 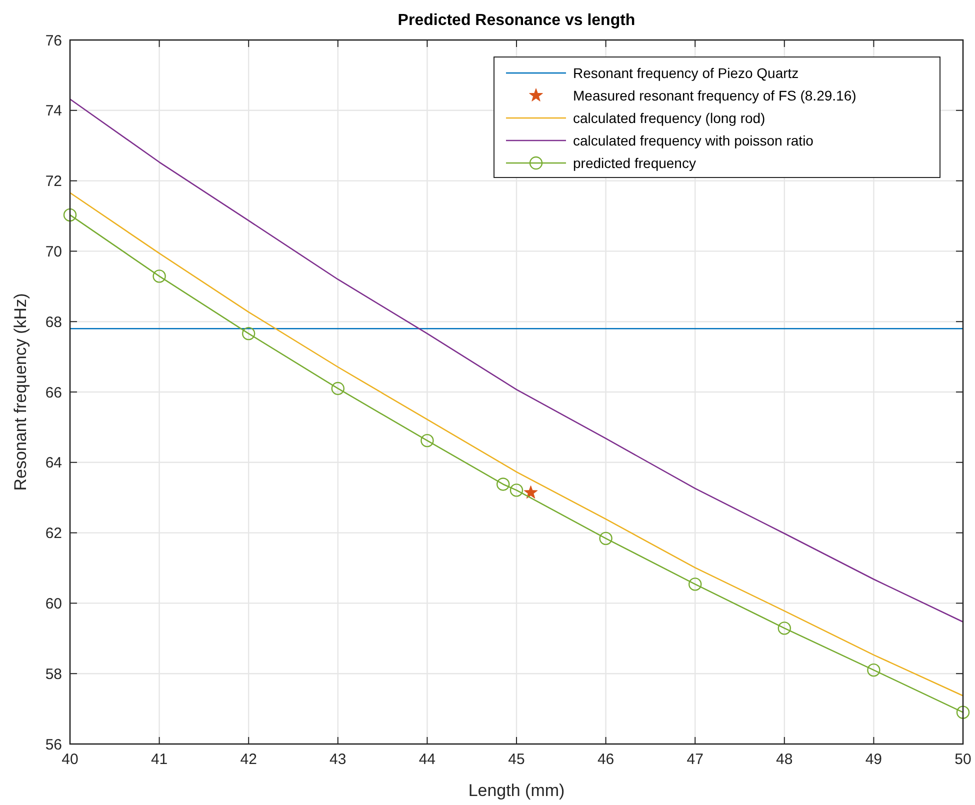 I want to click on x-tick-label: 48, so click(x=784, y=759).